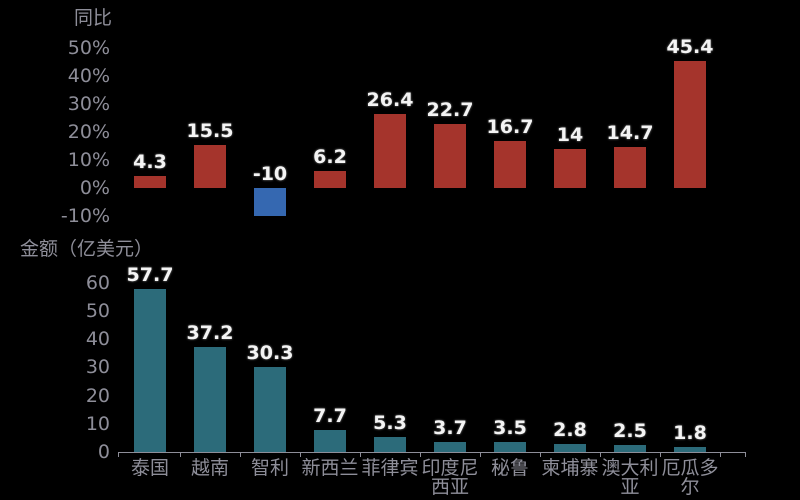  I want to click on yoy-value-label-3: 6.2, so click(330, 156).